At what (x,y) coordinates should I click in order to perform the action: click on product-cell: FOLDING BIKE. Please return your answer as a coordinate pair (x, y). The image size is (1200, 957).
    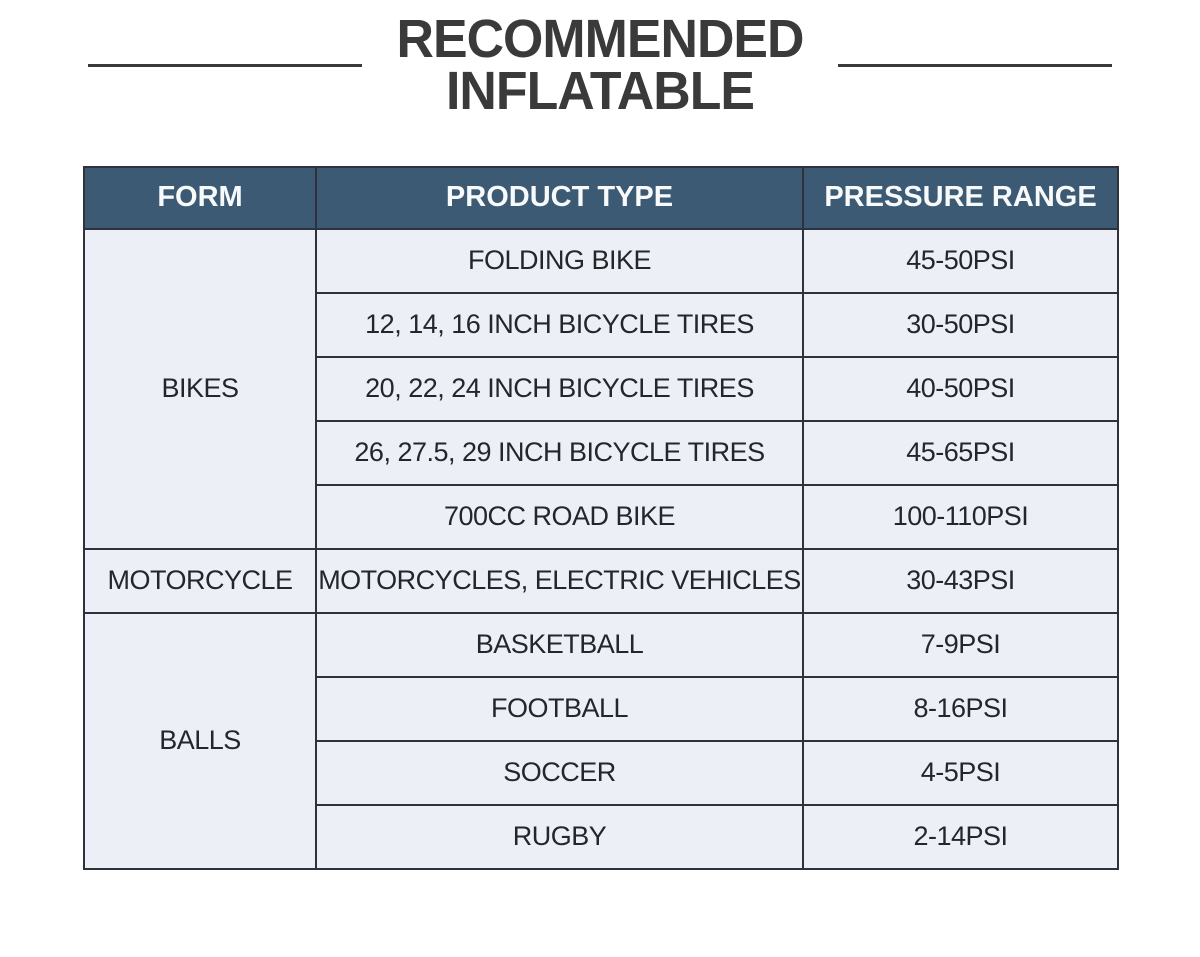
    Looking at the image, I should click on (559, 260).